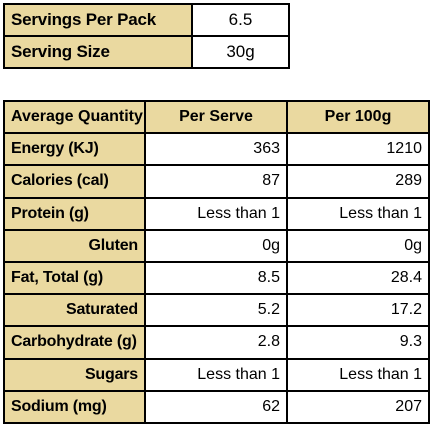 Image resolution: width=432 pixels, height=425 pixels. What do you see at coordinates (358, 149) in the screenshot?
I see `per-100g-value: 1210` at bounding box center [358, 149].